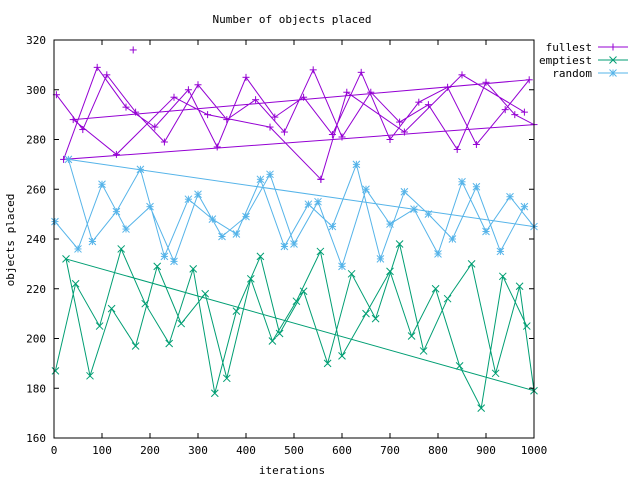  I want to click on y-tick-label: 260, so click(36, 189).